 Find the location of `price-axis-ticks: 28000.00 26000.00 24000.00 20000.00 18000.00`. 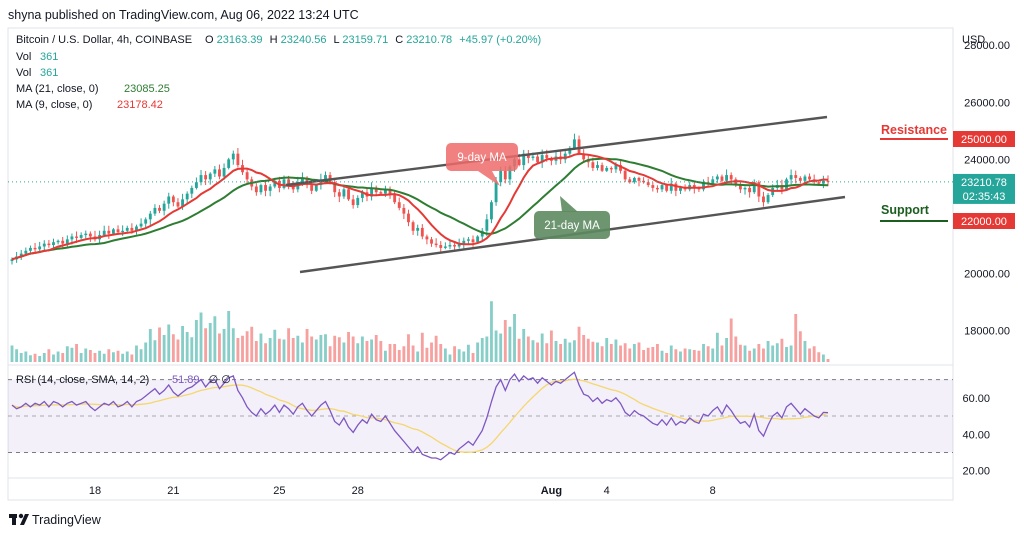

price-axis-ticks: 28000.00 26000.00 24000.00 20000.00 18000.00 is located at coordinates (987, 189).